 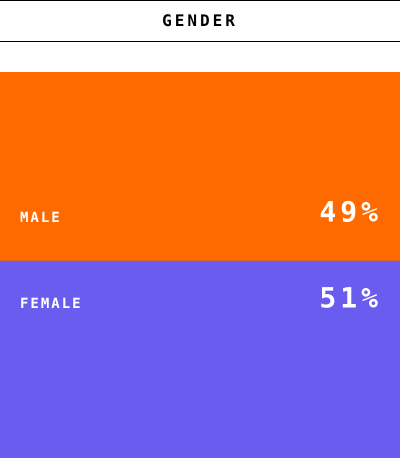 I want to click on data-label: 51%, so click(x=350, y=297).